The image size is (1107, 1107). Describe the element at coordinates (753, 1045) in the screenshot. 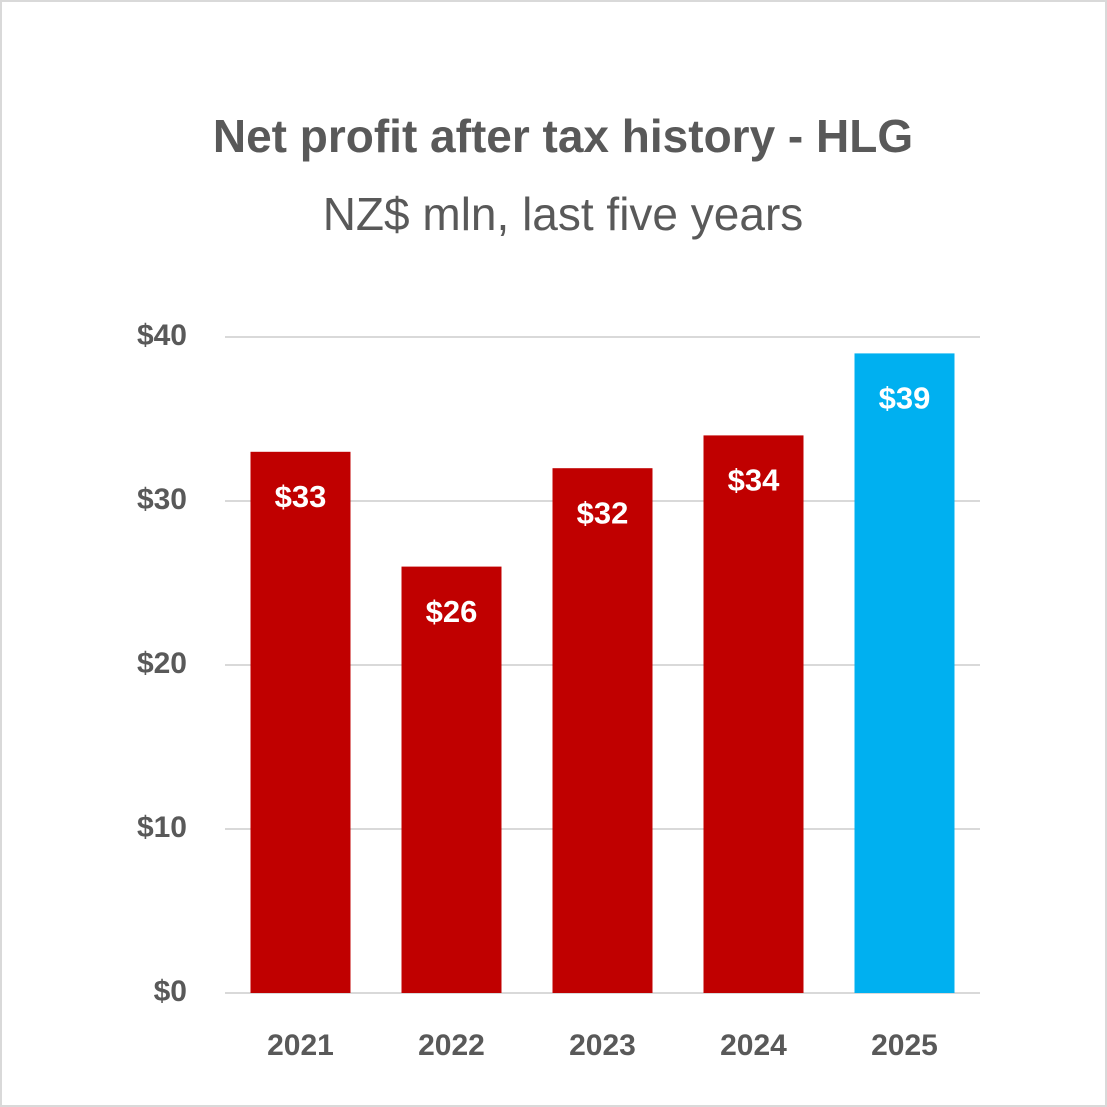

I see `x-tick-label: 2024` at that location.